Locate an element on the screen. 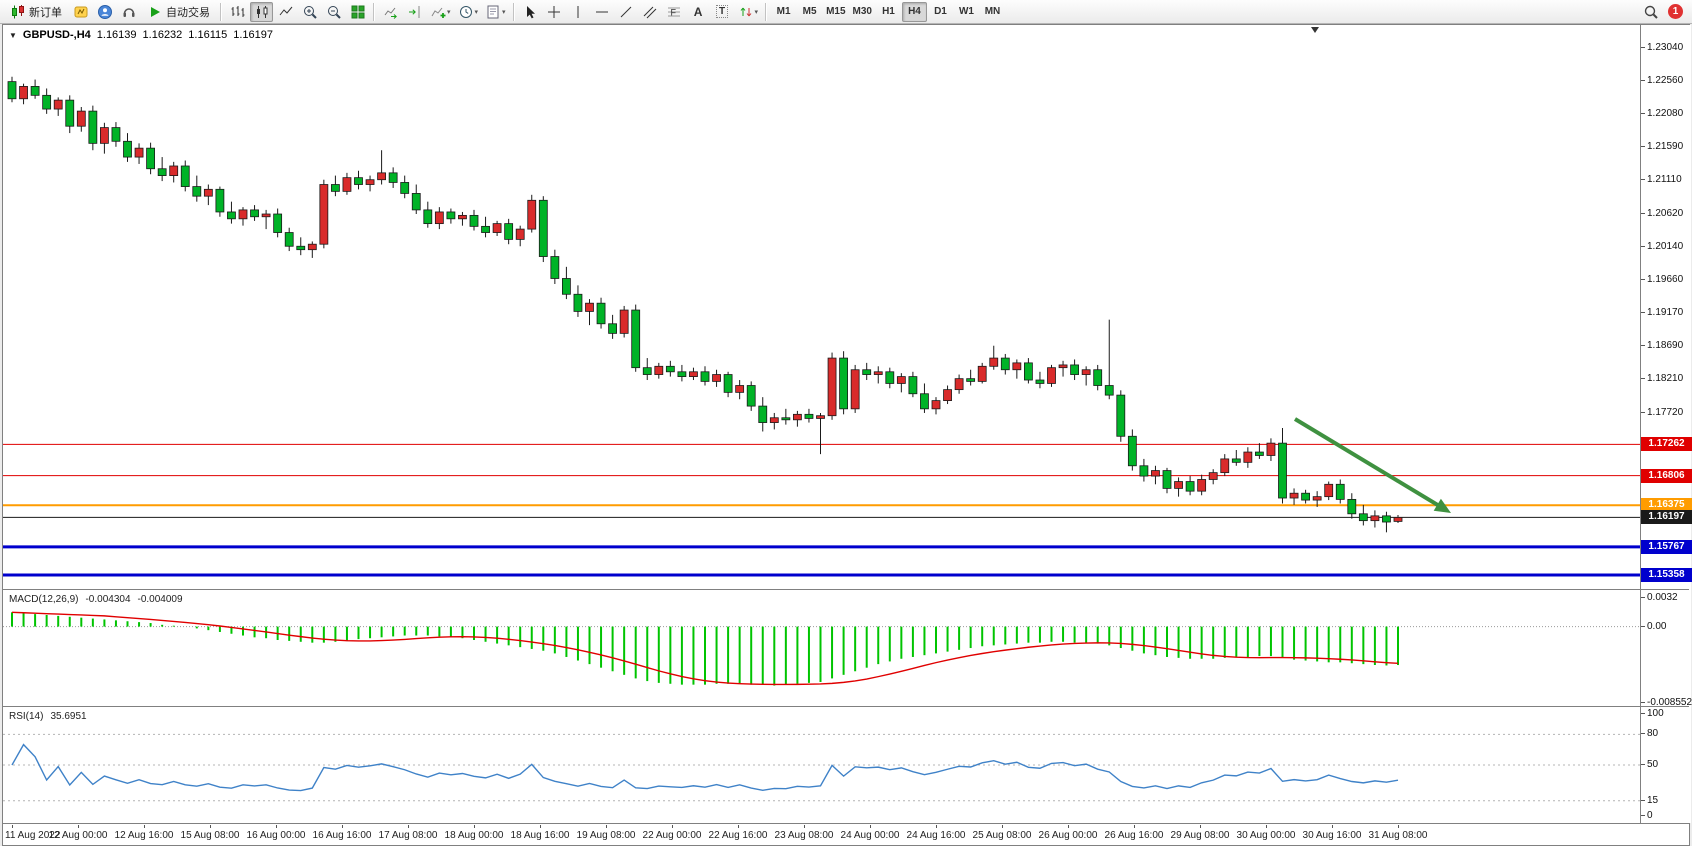 This screenshot has width=1692, height=846. support-button is located at coordinates (128, 12).